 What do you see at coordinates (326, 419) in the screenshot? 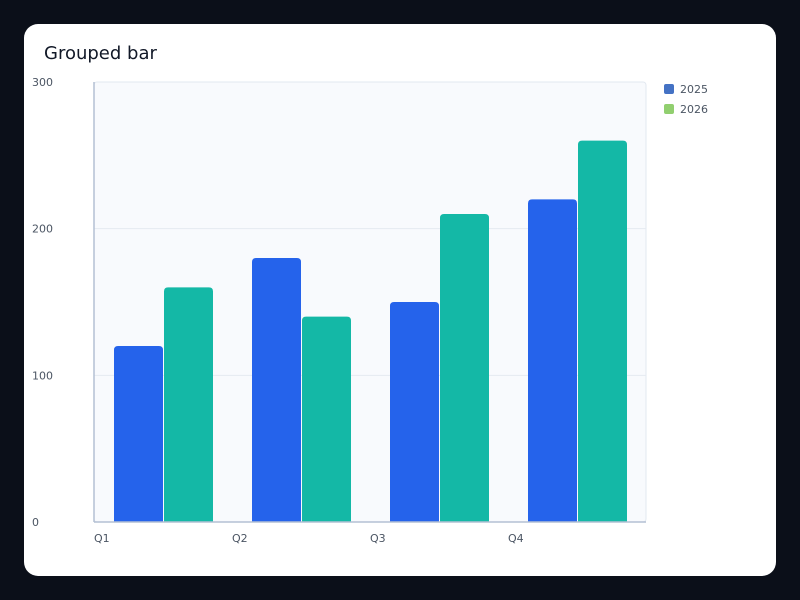
I see `bar-q2-2026` at bounding box center [326, 419].